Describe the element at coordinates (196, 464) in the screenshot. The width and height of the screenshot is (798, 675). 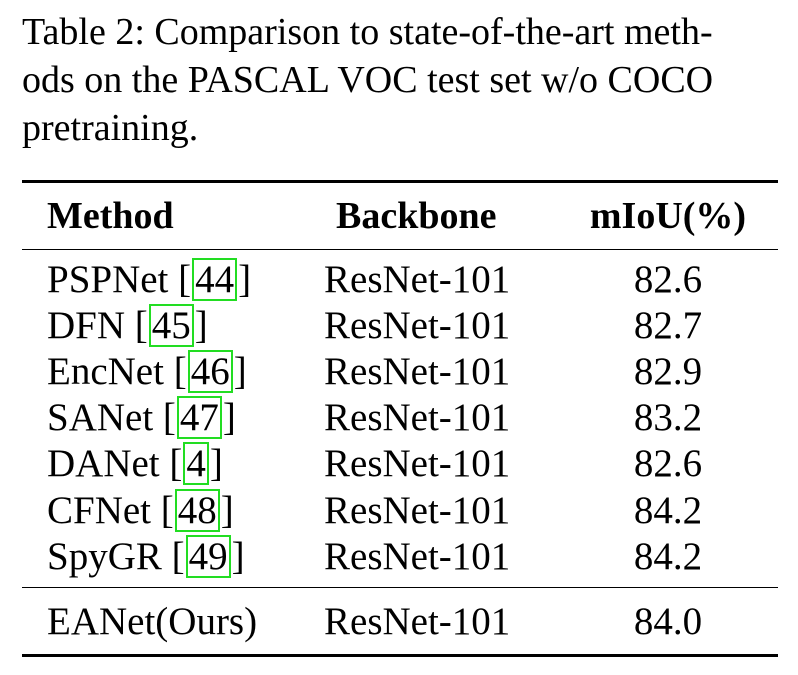
I see `citation-link: 4` at that location.